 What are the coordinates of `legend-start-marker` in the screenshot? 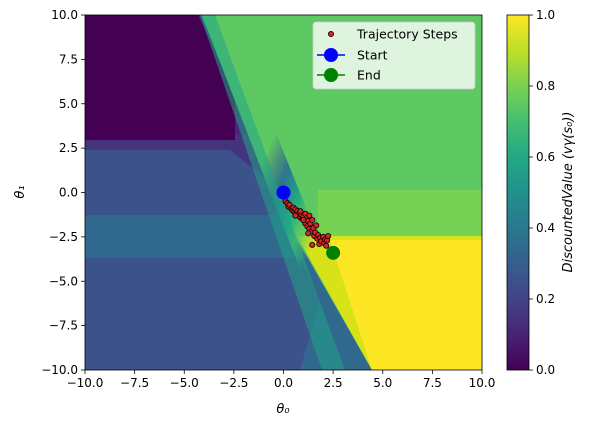 It's located at (331, 55).